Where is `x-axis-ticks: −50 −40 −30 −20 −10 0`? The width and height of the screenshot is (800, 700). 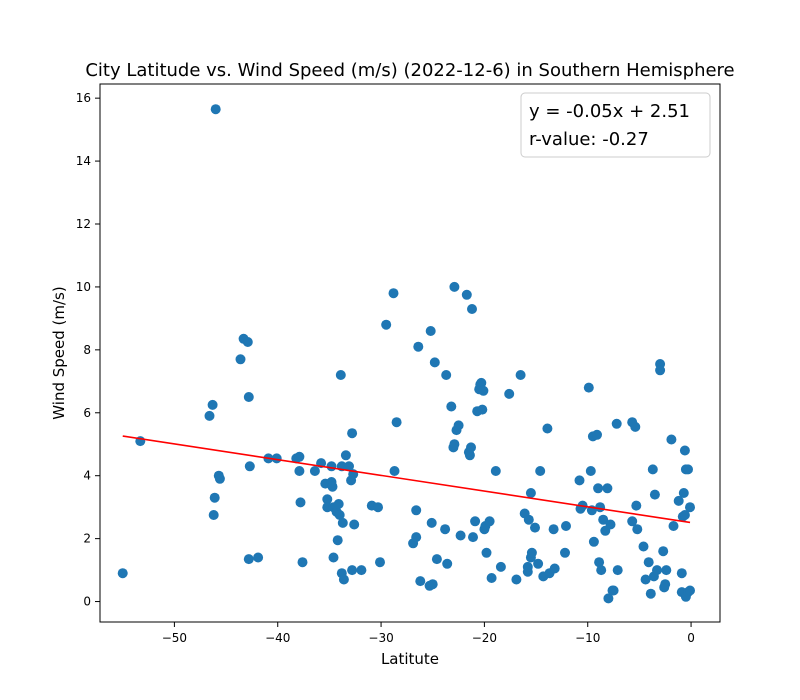
x-axis-ticks: −50 −40 −30 −20 −10 0 is located at coordinates (428, 633).